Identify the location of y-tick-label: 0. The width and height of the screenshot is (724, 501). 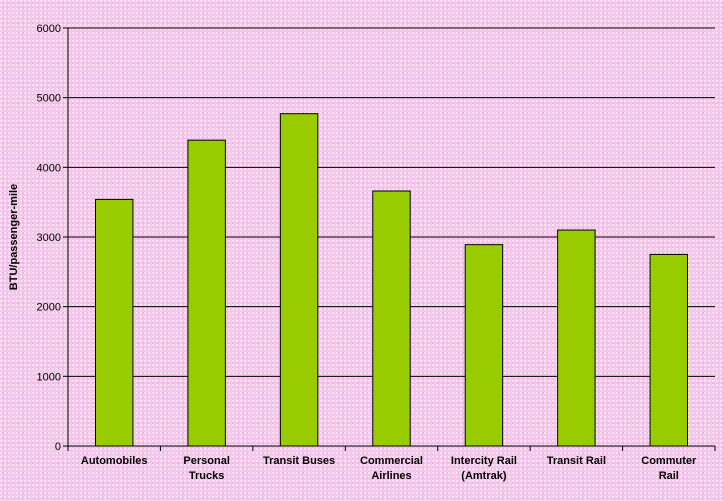
(58, 447).